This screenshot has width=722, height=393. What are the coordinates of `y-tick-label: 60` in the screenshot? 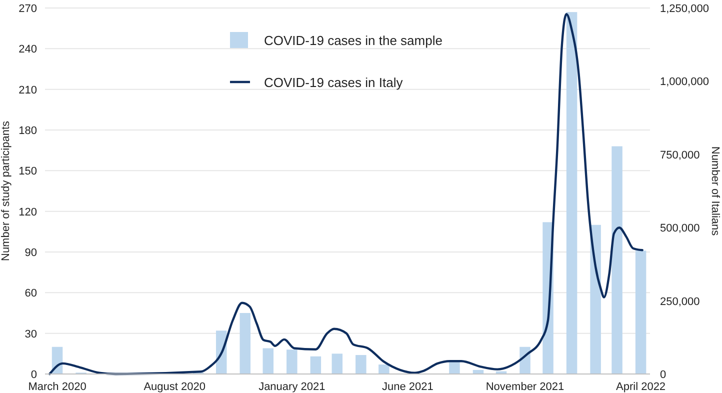 It's located at (30, 294).